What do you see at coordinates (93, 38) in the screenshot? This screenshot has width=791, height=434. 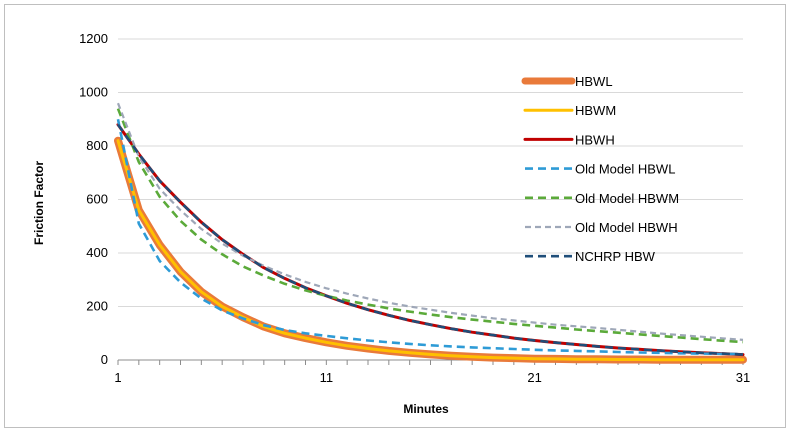 I see `y-tick-label: 1200` at bounding box center [93, 38].